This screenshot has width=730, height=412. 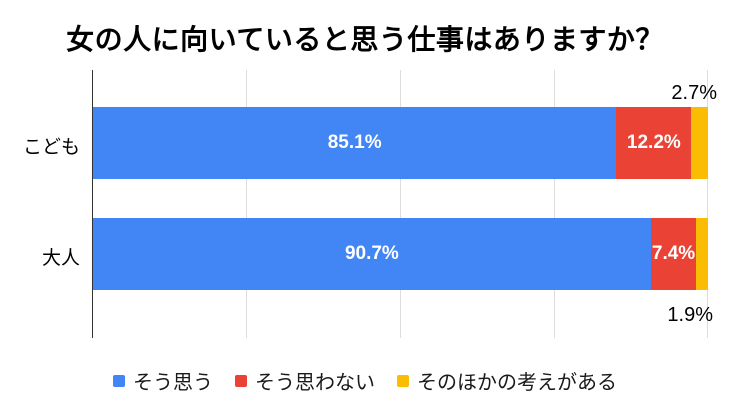 I want to click on bar-kodomo-agree-label: 85.1%, so click(x=354, y=142).